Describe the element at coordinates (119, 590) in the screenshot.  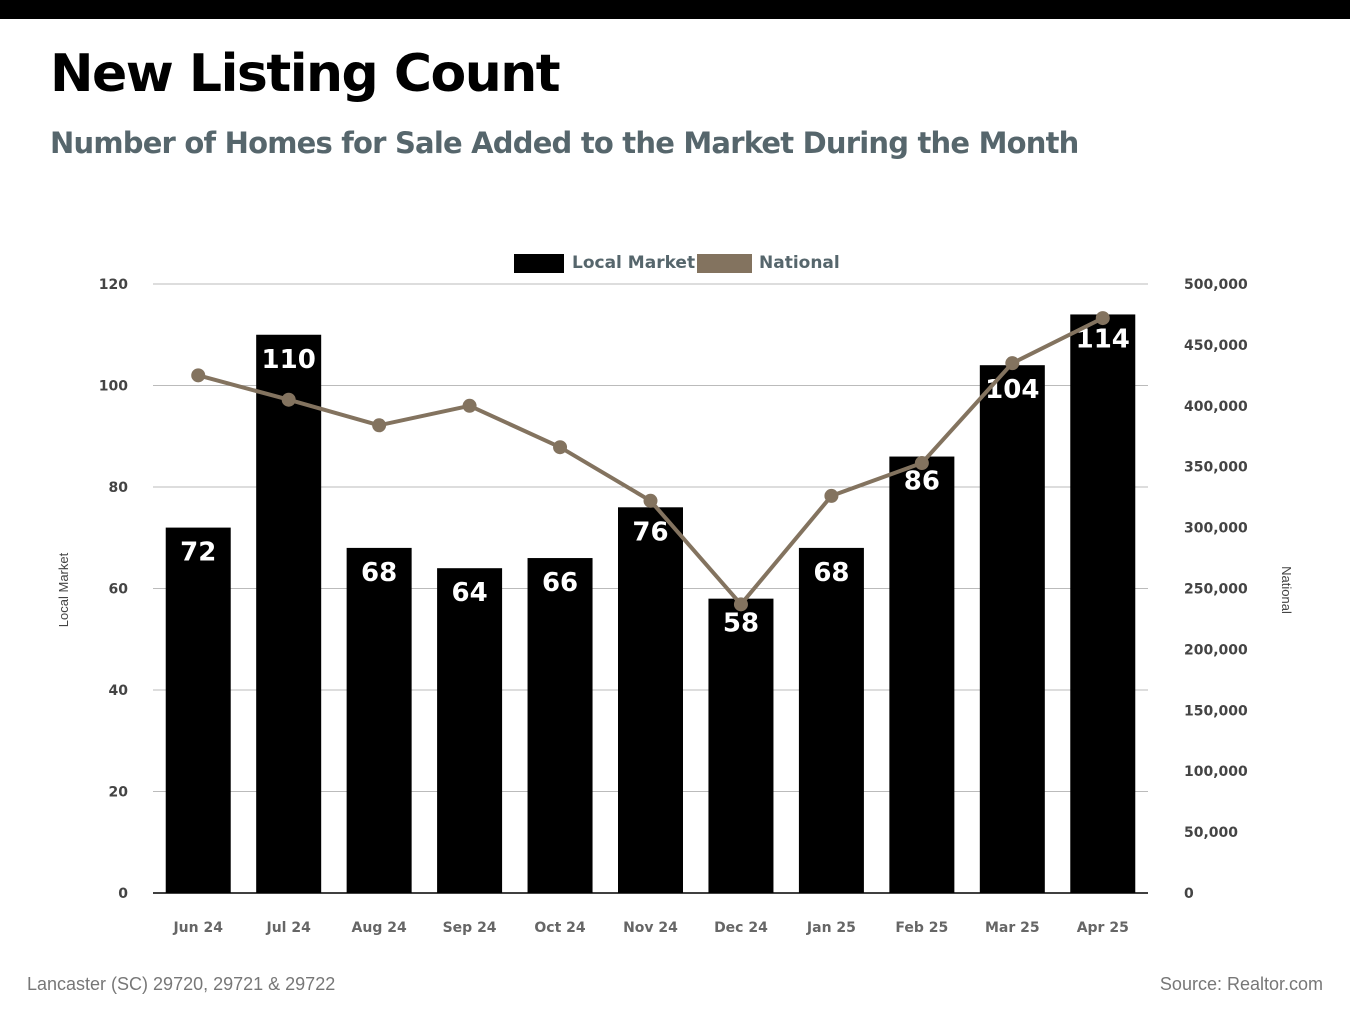
I see `y-tick-label: 60` at that location.